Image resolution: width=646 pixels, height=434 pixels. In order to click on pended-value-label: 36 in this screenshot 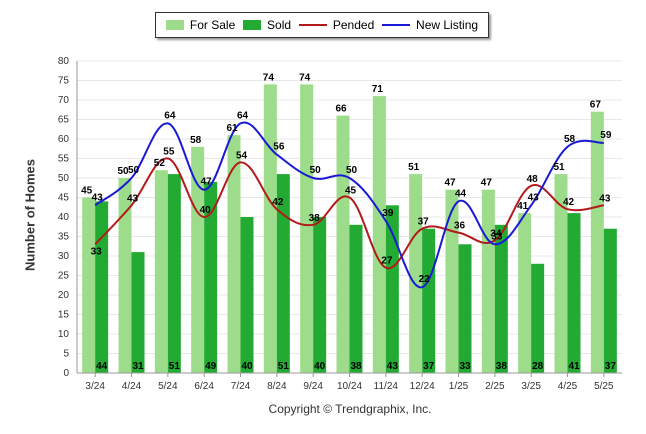, I will do `click(460, 226)`.